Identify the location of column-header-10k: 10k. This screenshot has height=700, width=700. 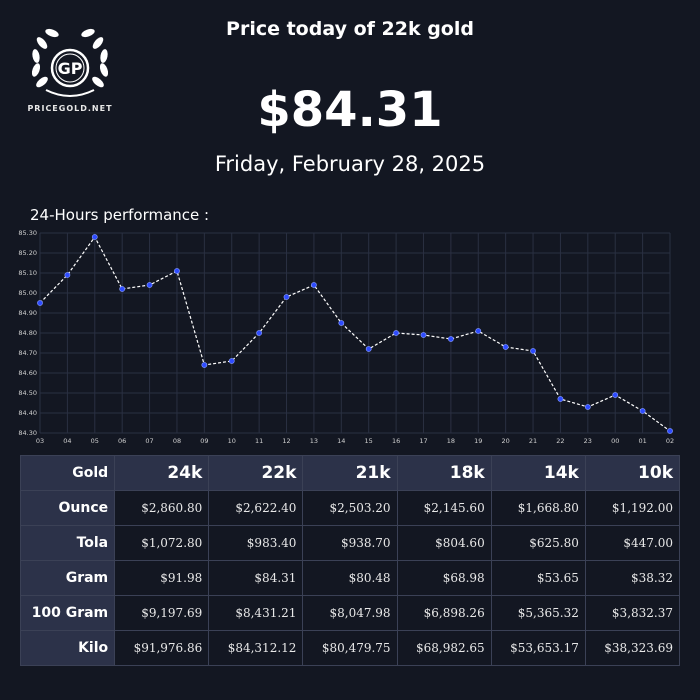
(632, 473).